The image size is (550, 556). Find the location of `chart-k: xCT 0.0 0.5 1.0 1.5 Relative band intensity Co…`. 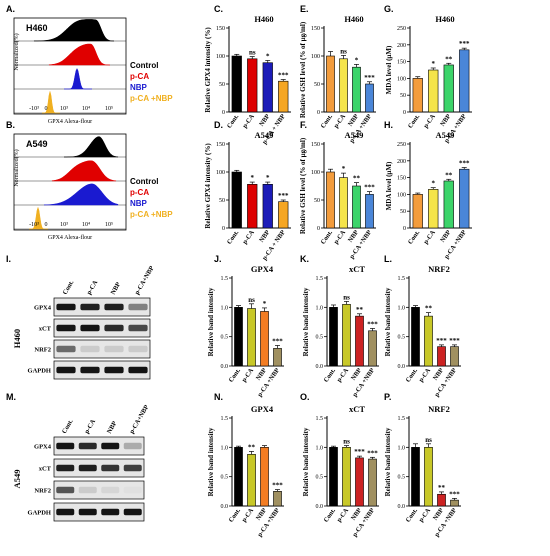

chart-k: xCT 0.0 0.5 1.0 1.5 Relative band intensity Co… is located at coordinates (340, 331).